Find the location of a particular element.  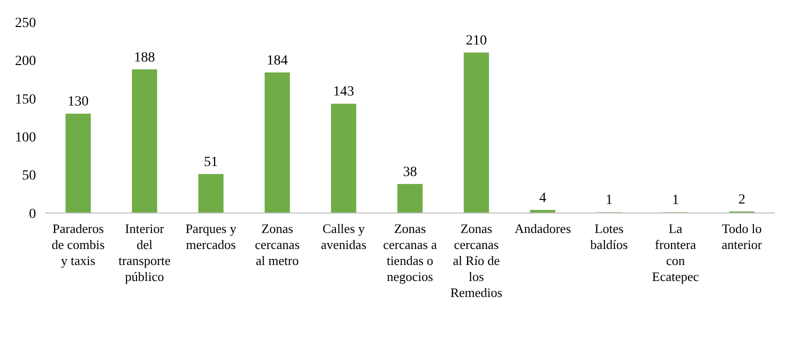

x-tick-label: Lotes baldíos is located at coordinates (609, 236).